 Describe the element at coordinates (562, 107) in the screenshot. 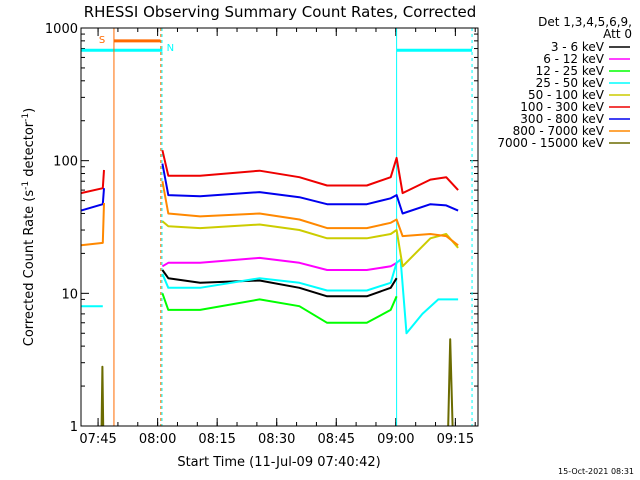

I see `legend-entry-label: 100 - 300 keV` at that location.